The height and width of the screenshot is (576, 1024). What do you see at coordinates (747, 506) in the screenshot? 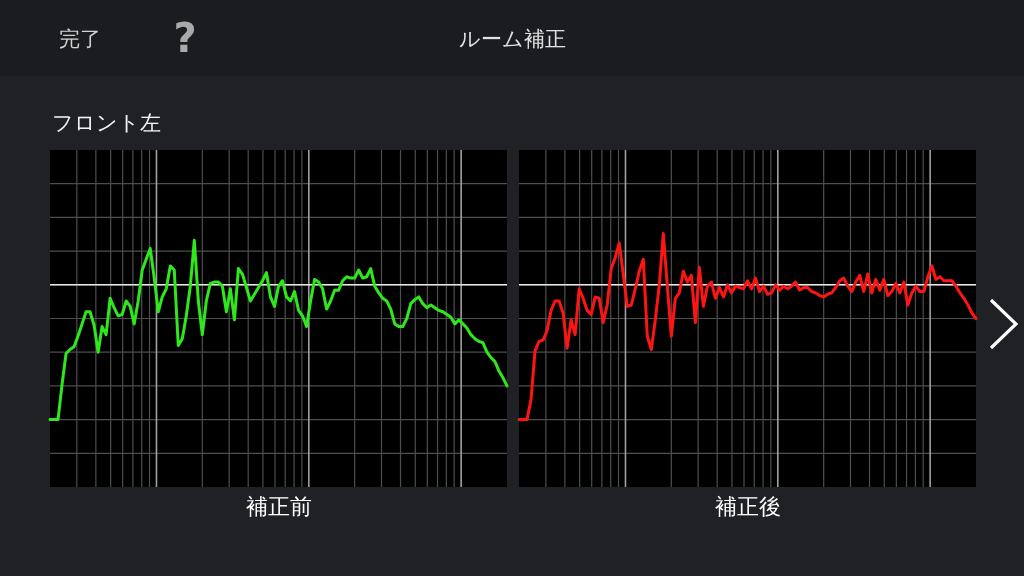
I see `x-axis-title: 補正後` at bounding box center [747, 506].